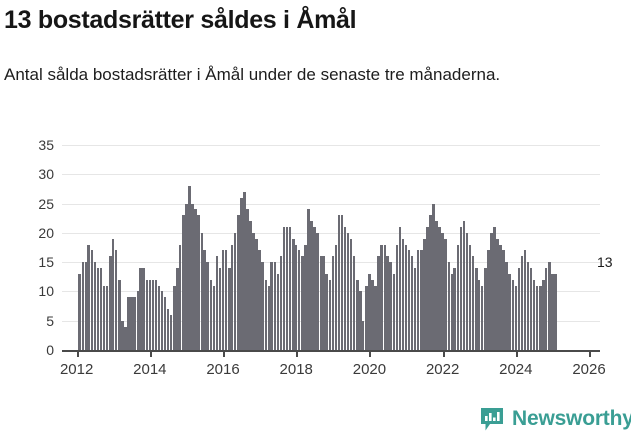 This screenshot has height=439, width=631. Describe the element at coordinates (571, 418) in the screenshot. I see `logo-wordmark: Newsworthy` at that location.